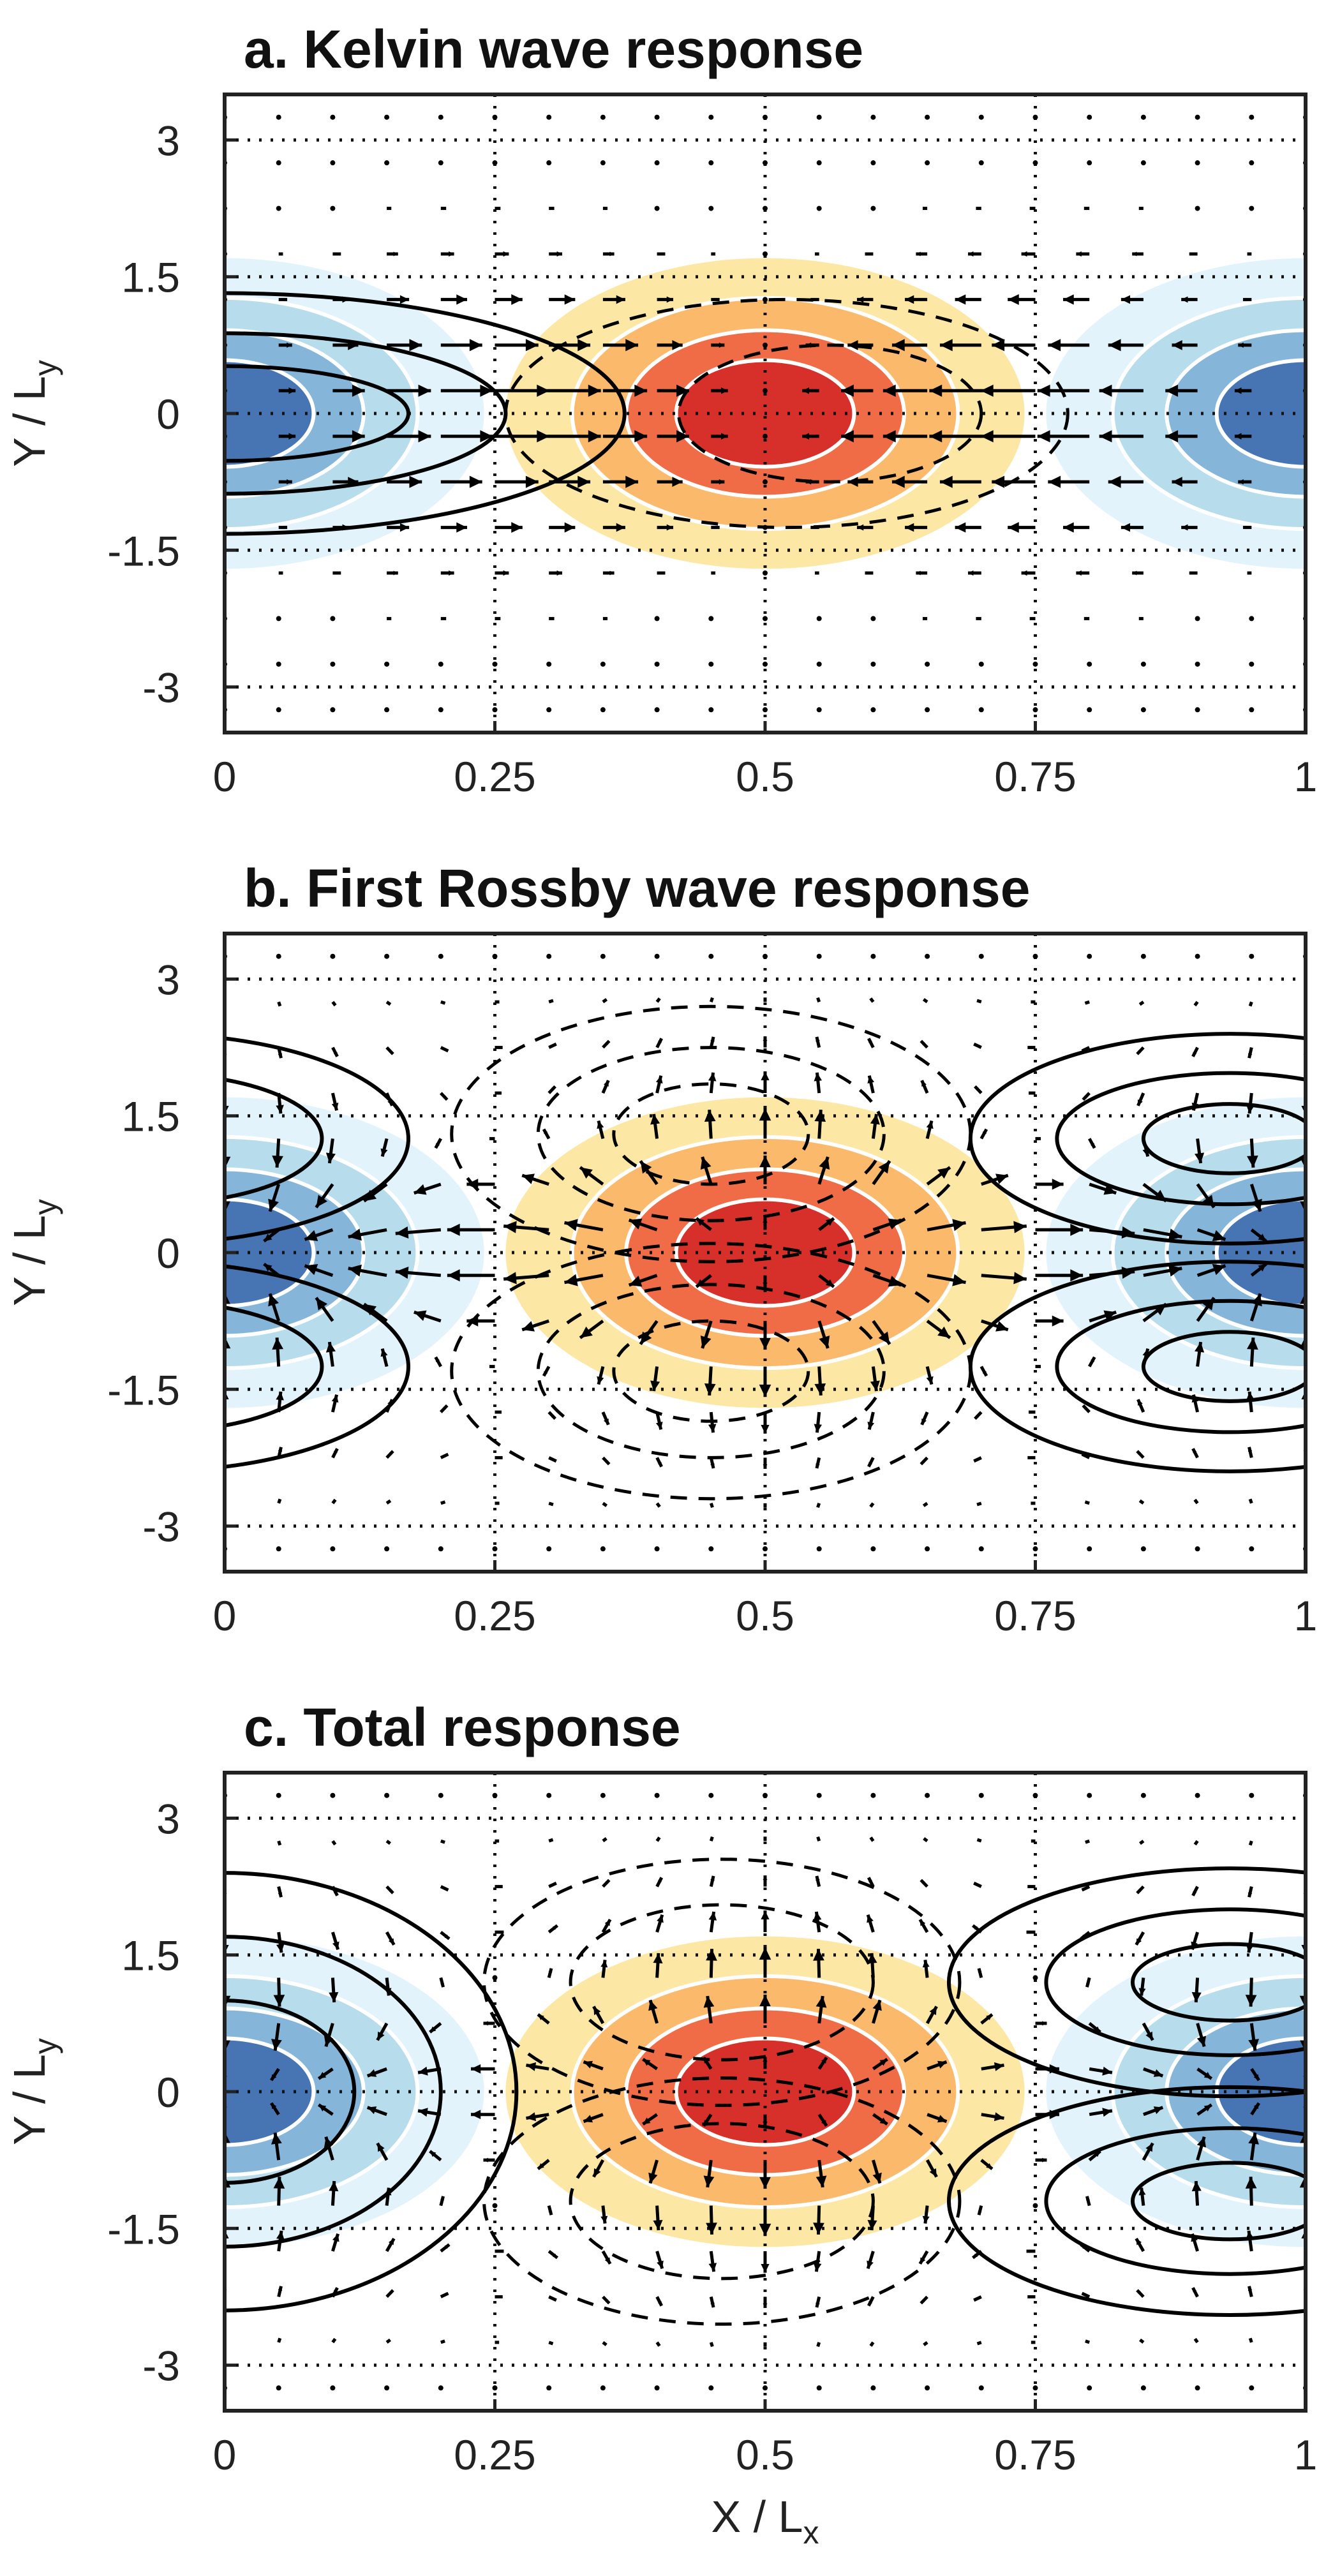 The height and width of the screenshot is (2576, 1326). Describe the element at coordinates (722, 2201) in the screenshot. I see `dashed-contour` at that location.